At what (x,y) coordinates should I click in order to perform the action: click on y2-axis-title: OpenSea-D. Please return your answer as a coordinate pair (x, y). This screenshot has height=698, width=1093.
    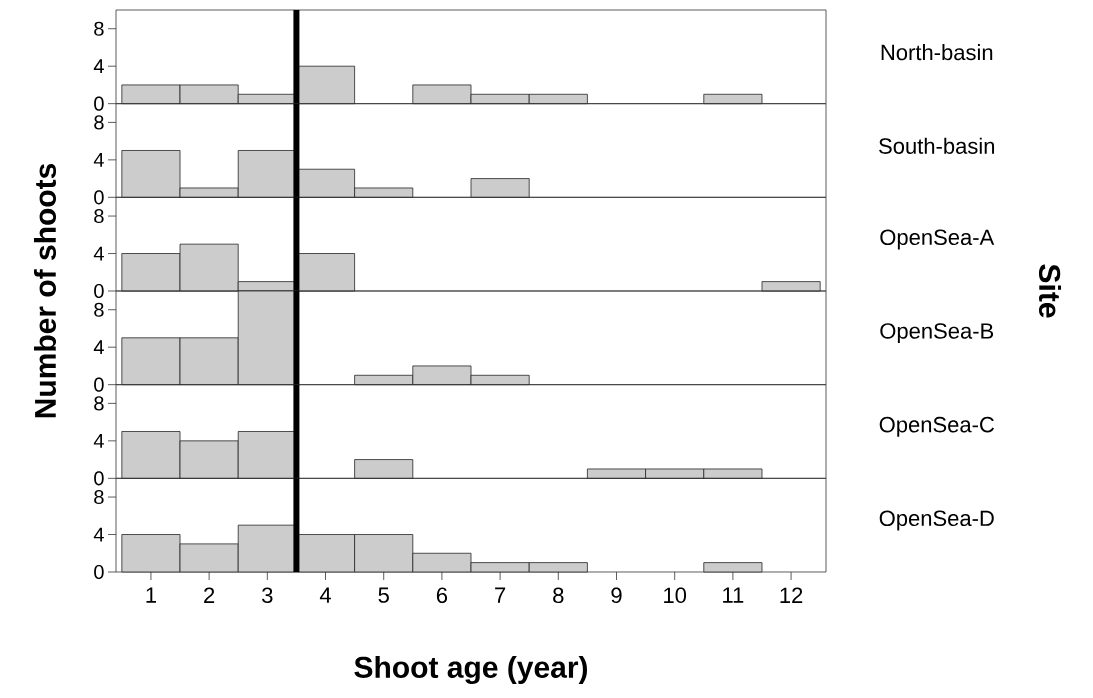
    Looking at the image, I should click on (936, 520).